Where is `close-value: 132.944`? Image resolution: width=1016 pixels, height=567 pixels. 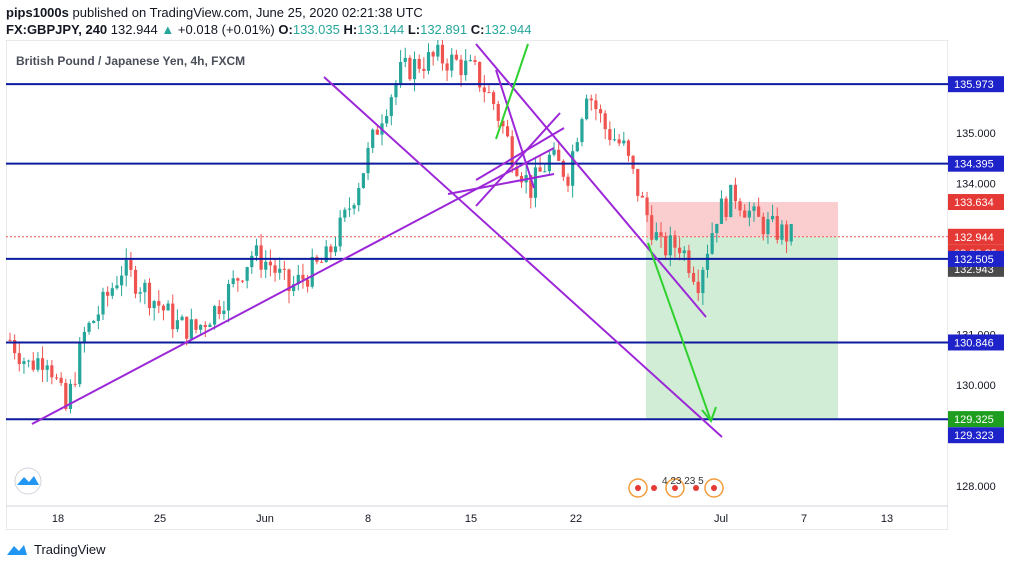
close-value: 132.944 is located at coordinates (508, 29).